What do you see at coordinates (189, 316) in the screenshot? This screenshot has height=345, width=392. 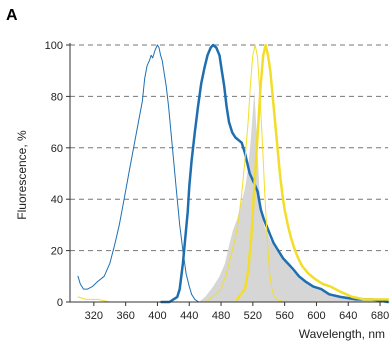 I see `x-tick-label-440: 440` at bounding box center [189, 316].